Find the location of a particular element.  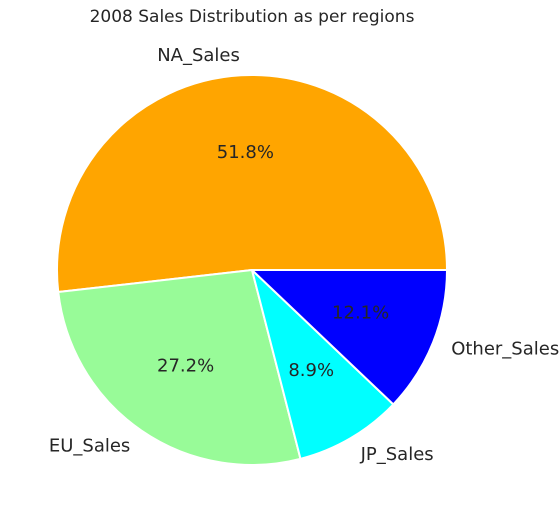

label-na-sales: NA_Sales is located at coordinates (198, 55).